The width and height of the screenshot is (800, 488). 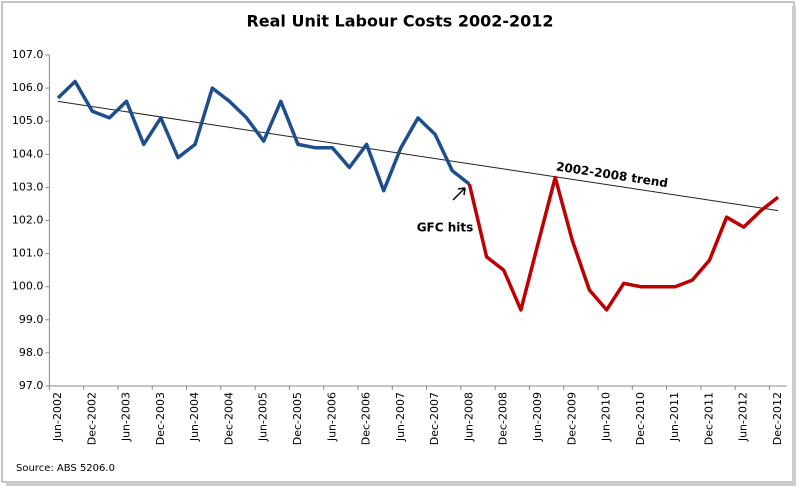 What do you see at coordinates (194, 417) in the screenshot?
I see `x-tick-label: Jun-2004` at bounding box center [194, 417].